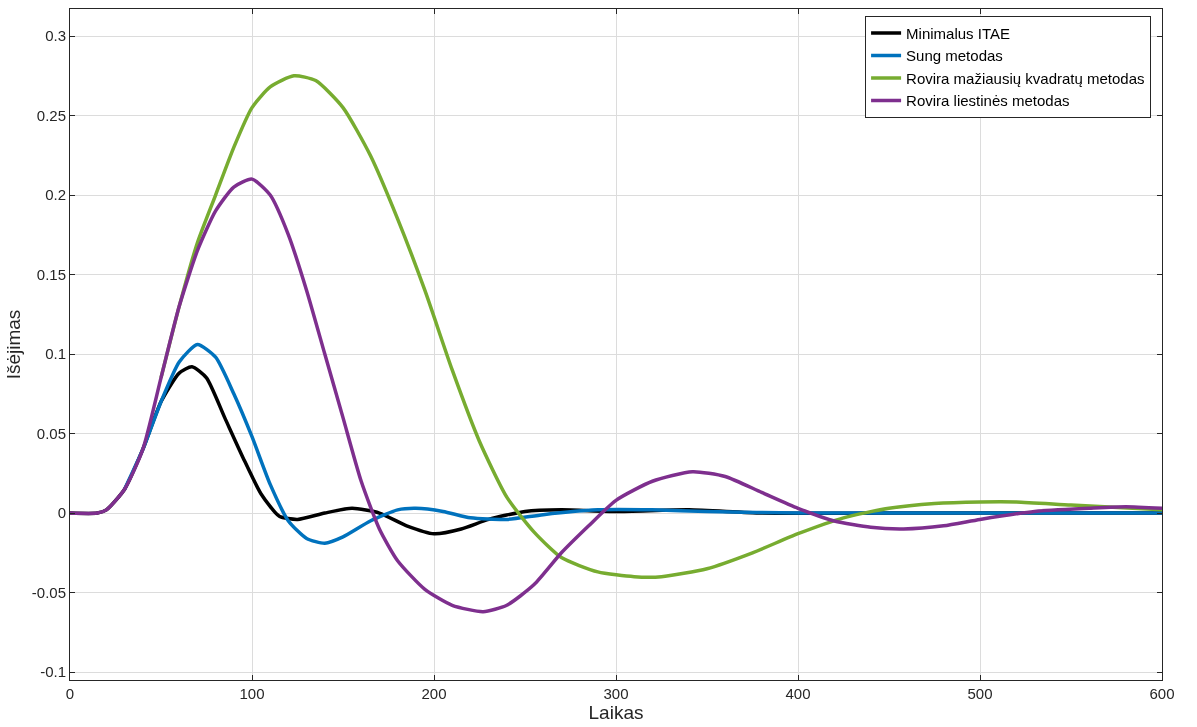 The width and height of the screenshot is (1197, 727). I want to click on x-tick-label: 400, so click(798, 693).